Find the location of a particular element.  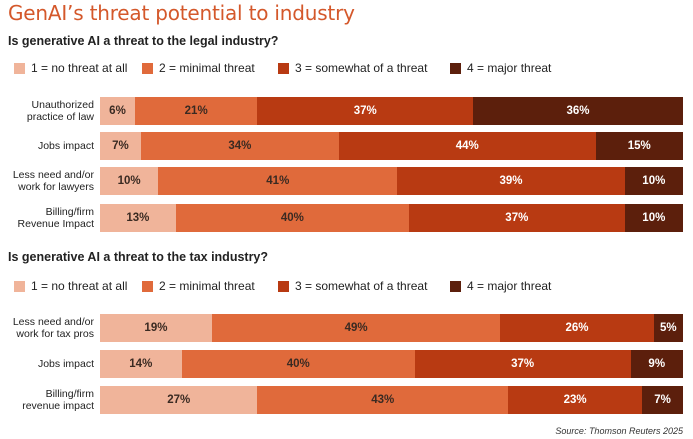

category-label: Less need and/or work for tax pros is located at coordinates (53, 328).